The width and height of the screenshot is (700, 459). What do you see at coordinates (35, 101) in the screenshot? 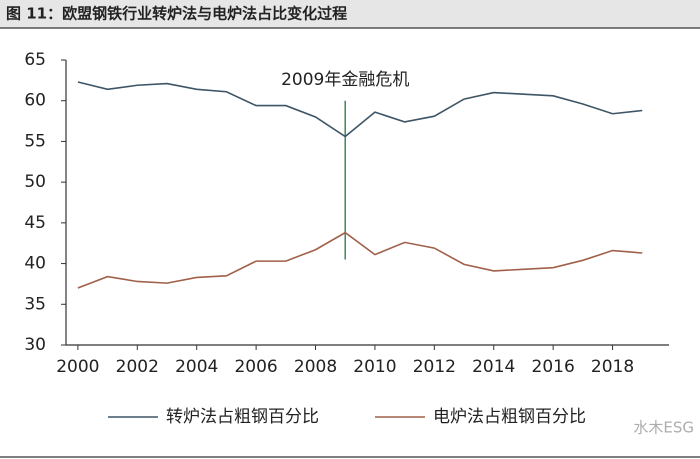
I see `y-tick-label: 60` at bounding box center [35, 101].